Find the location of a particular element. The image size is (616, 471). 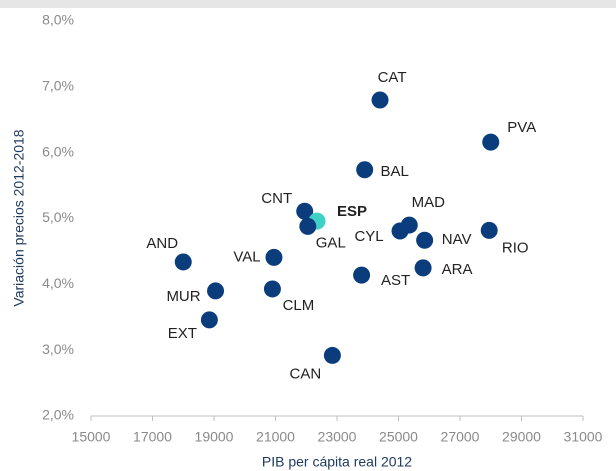

x-tick-label: 21000 is located at coordinates (275, 437).